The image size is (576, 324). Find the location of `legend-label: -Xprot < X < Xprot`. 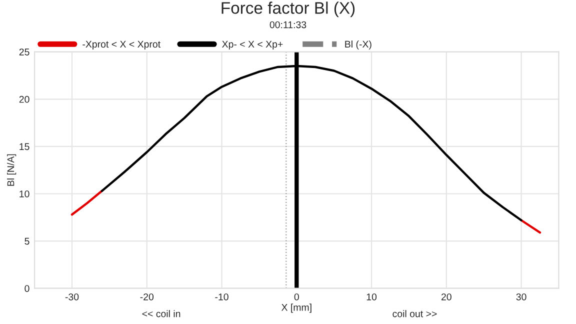

legend-label: -Xprot < X < Xprot is located at coordinates (121, 45).